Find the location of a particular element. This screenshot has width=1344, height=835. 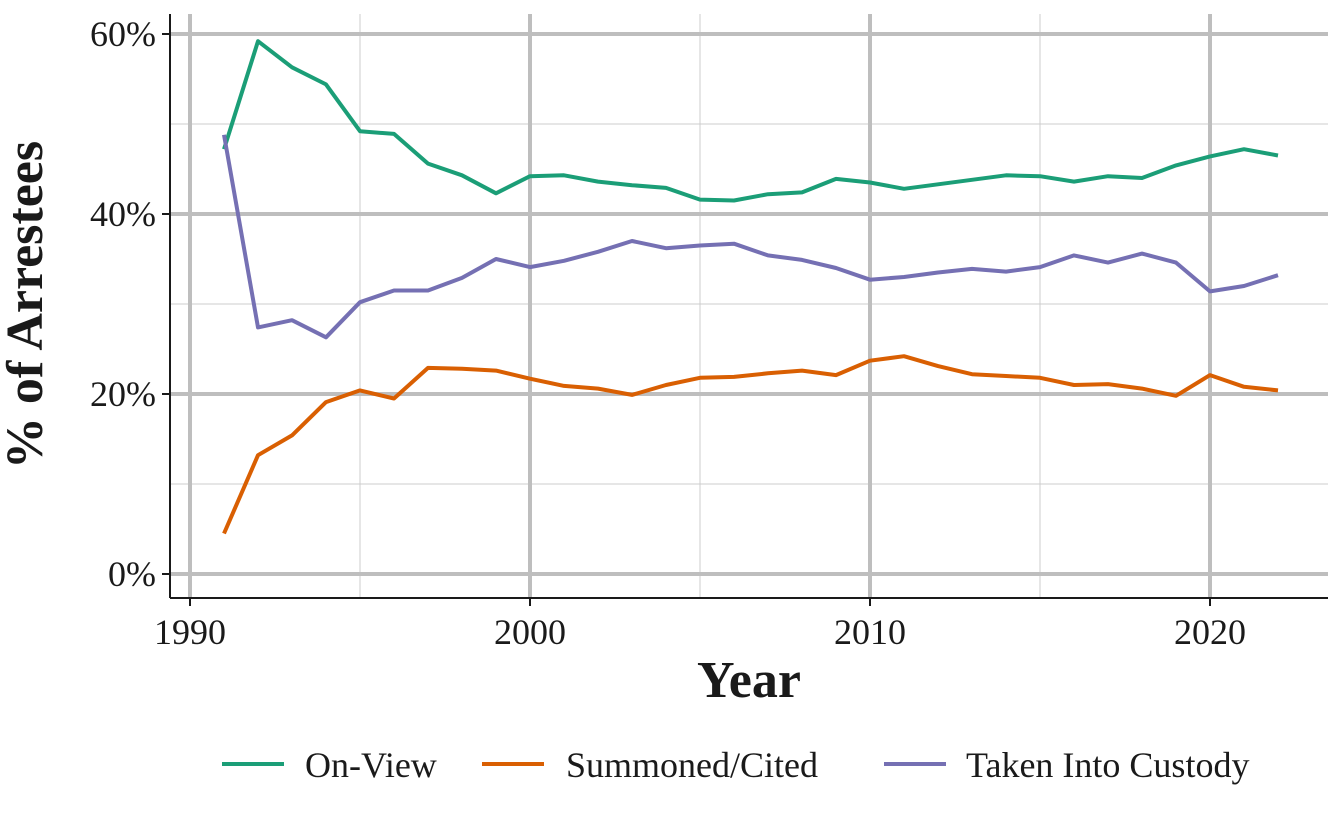

x-tick-label: 2020 is located at coordinates (1210, 632).